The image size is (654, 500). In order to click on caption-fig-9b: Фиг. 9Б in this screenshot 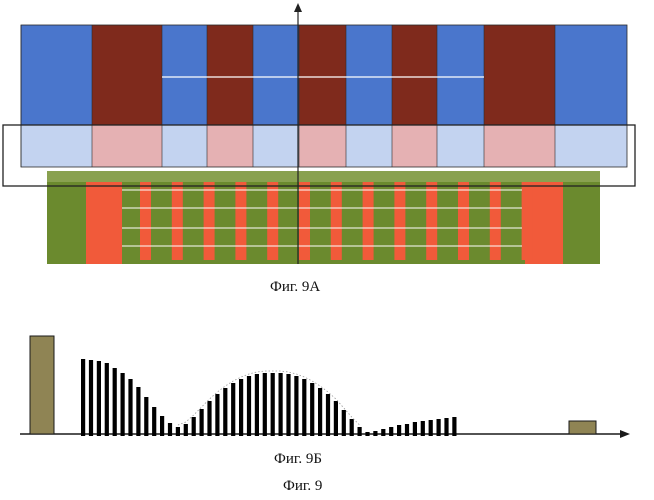, I will do `click(298, 459)`.